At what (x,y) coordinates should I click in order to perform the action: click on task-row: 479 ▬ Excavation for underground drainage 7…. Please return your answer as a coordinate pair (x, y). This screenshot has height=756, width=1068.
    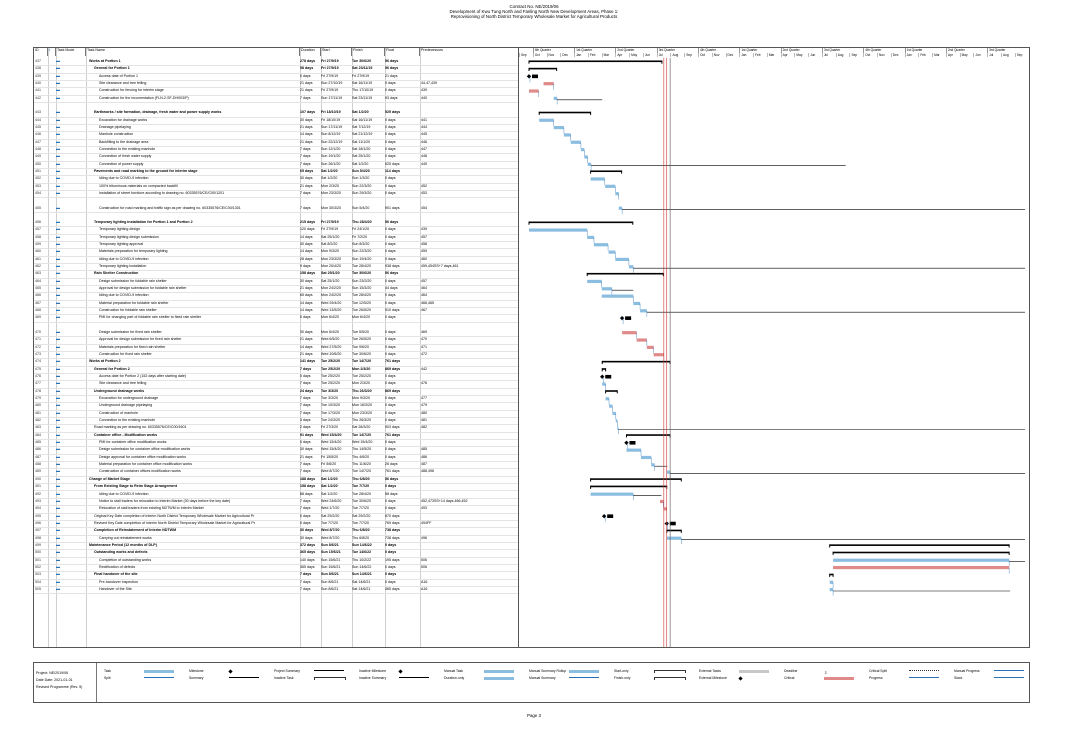
    Looking at the image, I should click on (276, 399).